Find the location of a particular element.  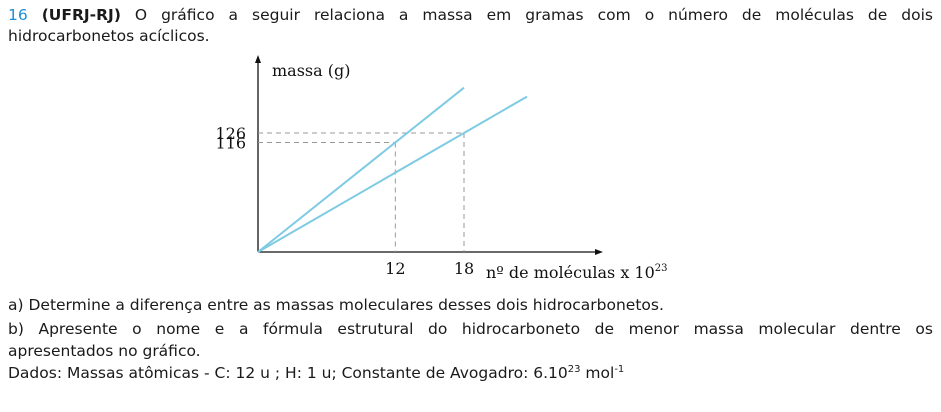

chart-guides is located at coordinates (361, 192).